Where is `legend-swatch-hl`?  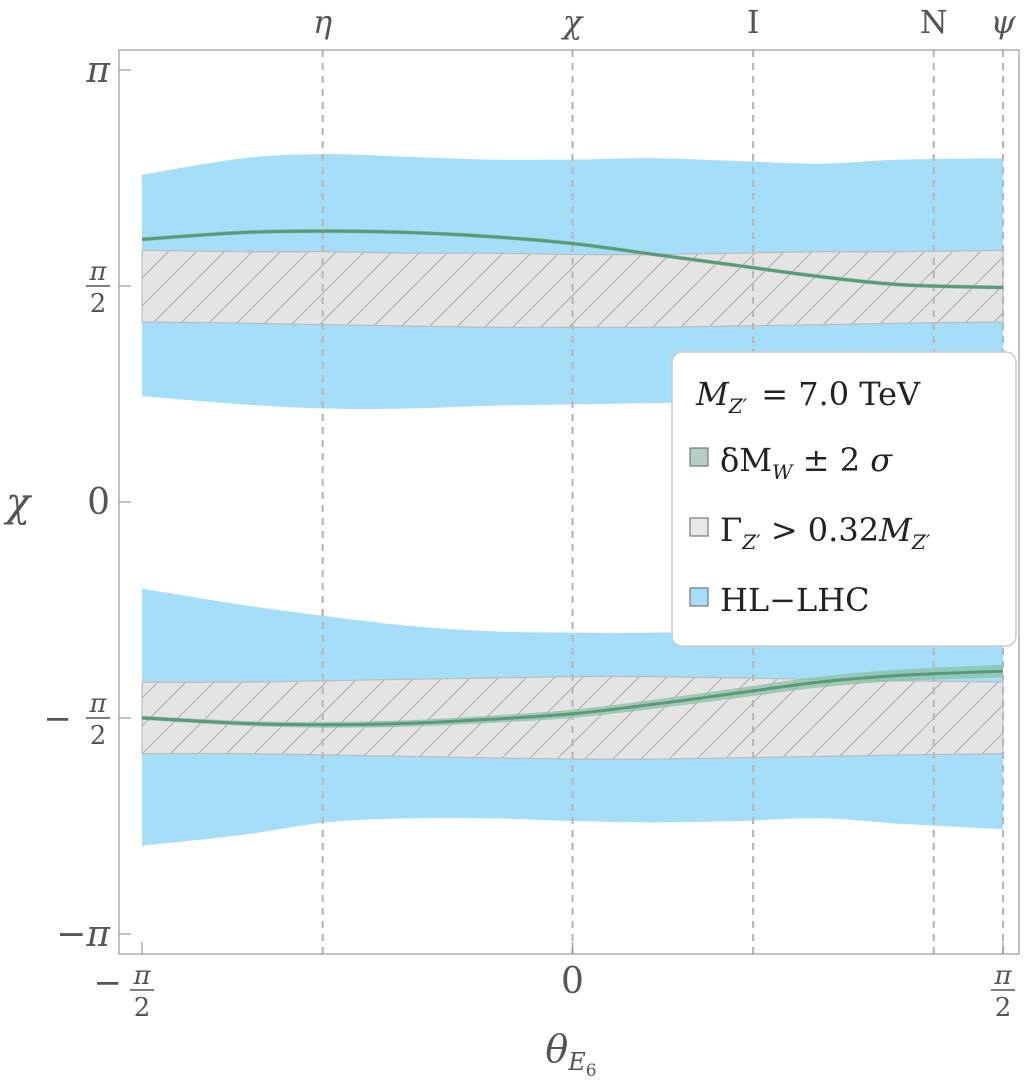 legend-swatch-hl is located at coordinates (699, 597).